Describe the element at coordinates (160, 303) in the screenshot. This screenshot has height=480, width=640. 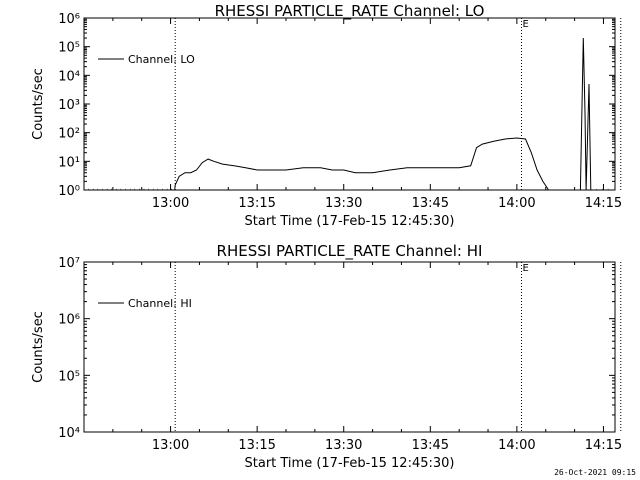
I see `legend-label: Channel: HI` at that location.